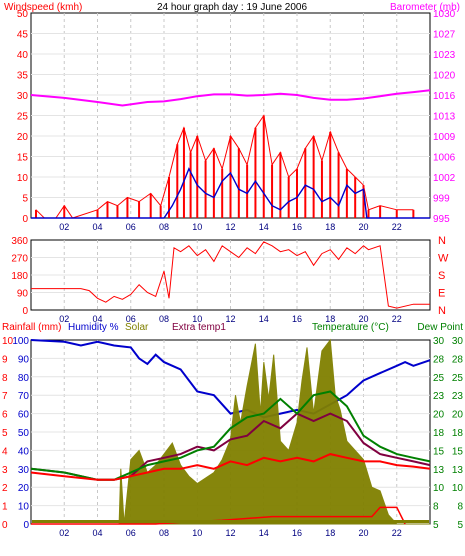 This screenshot has height=556, width=465. What do you see at coordinates (444, 76) in the screenshot?
I see `y-tick-label-barometer: 1020` at bounding box center [444, 76].